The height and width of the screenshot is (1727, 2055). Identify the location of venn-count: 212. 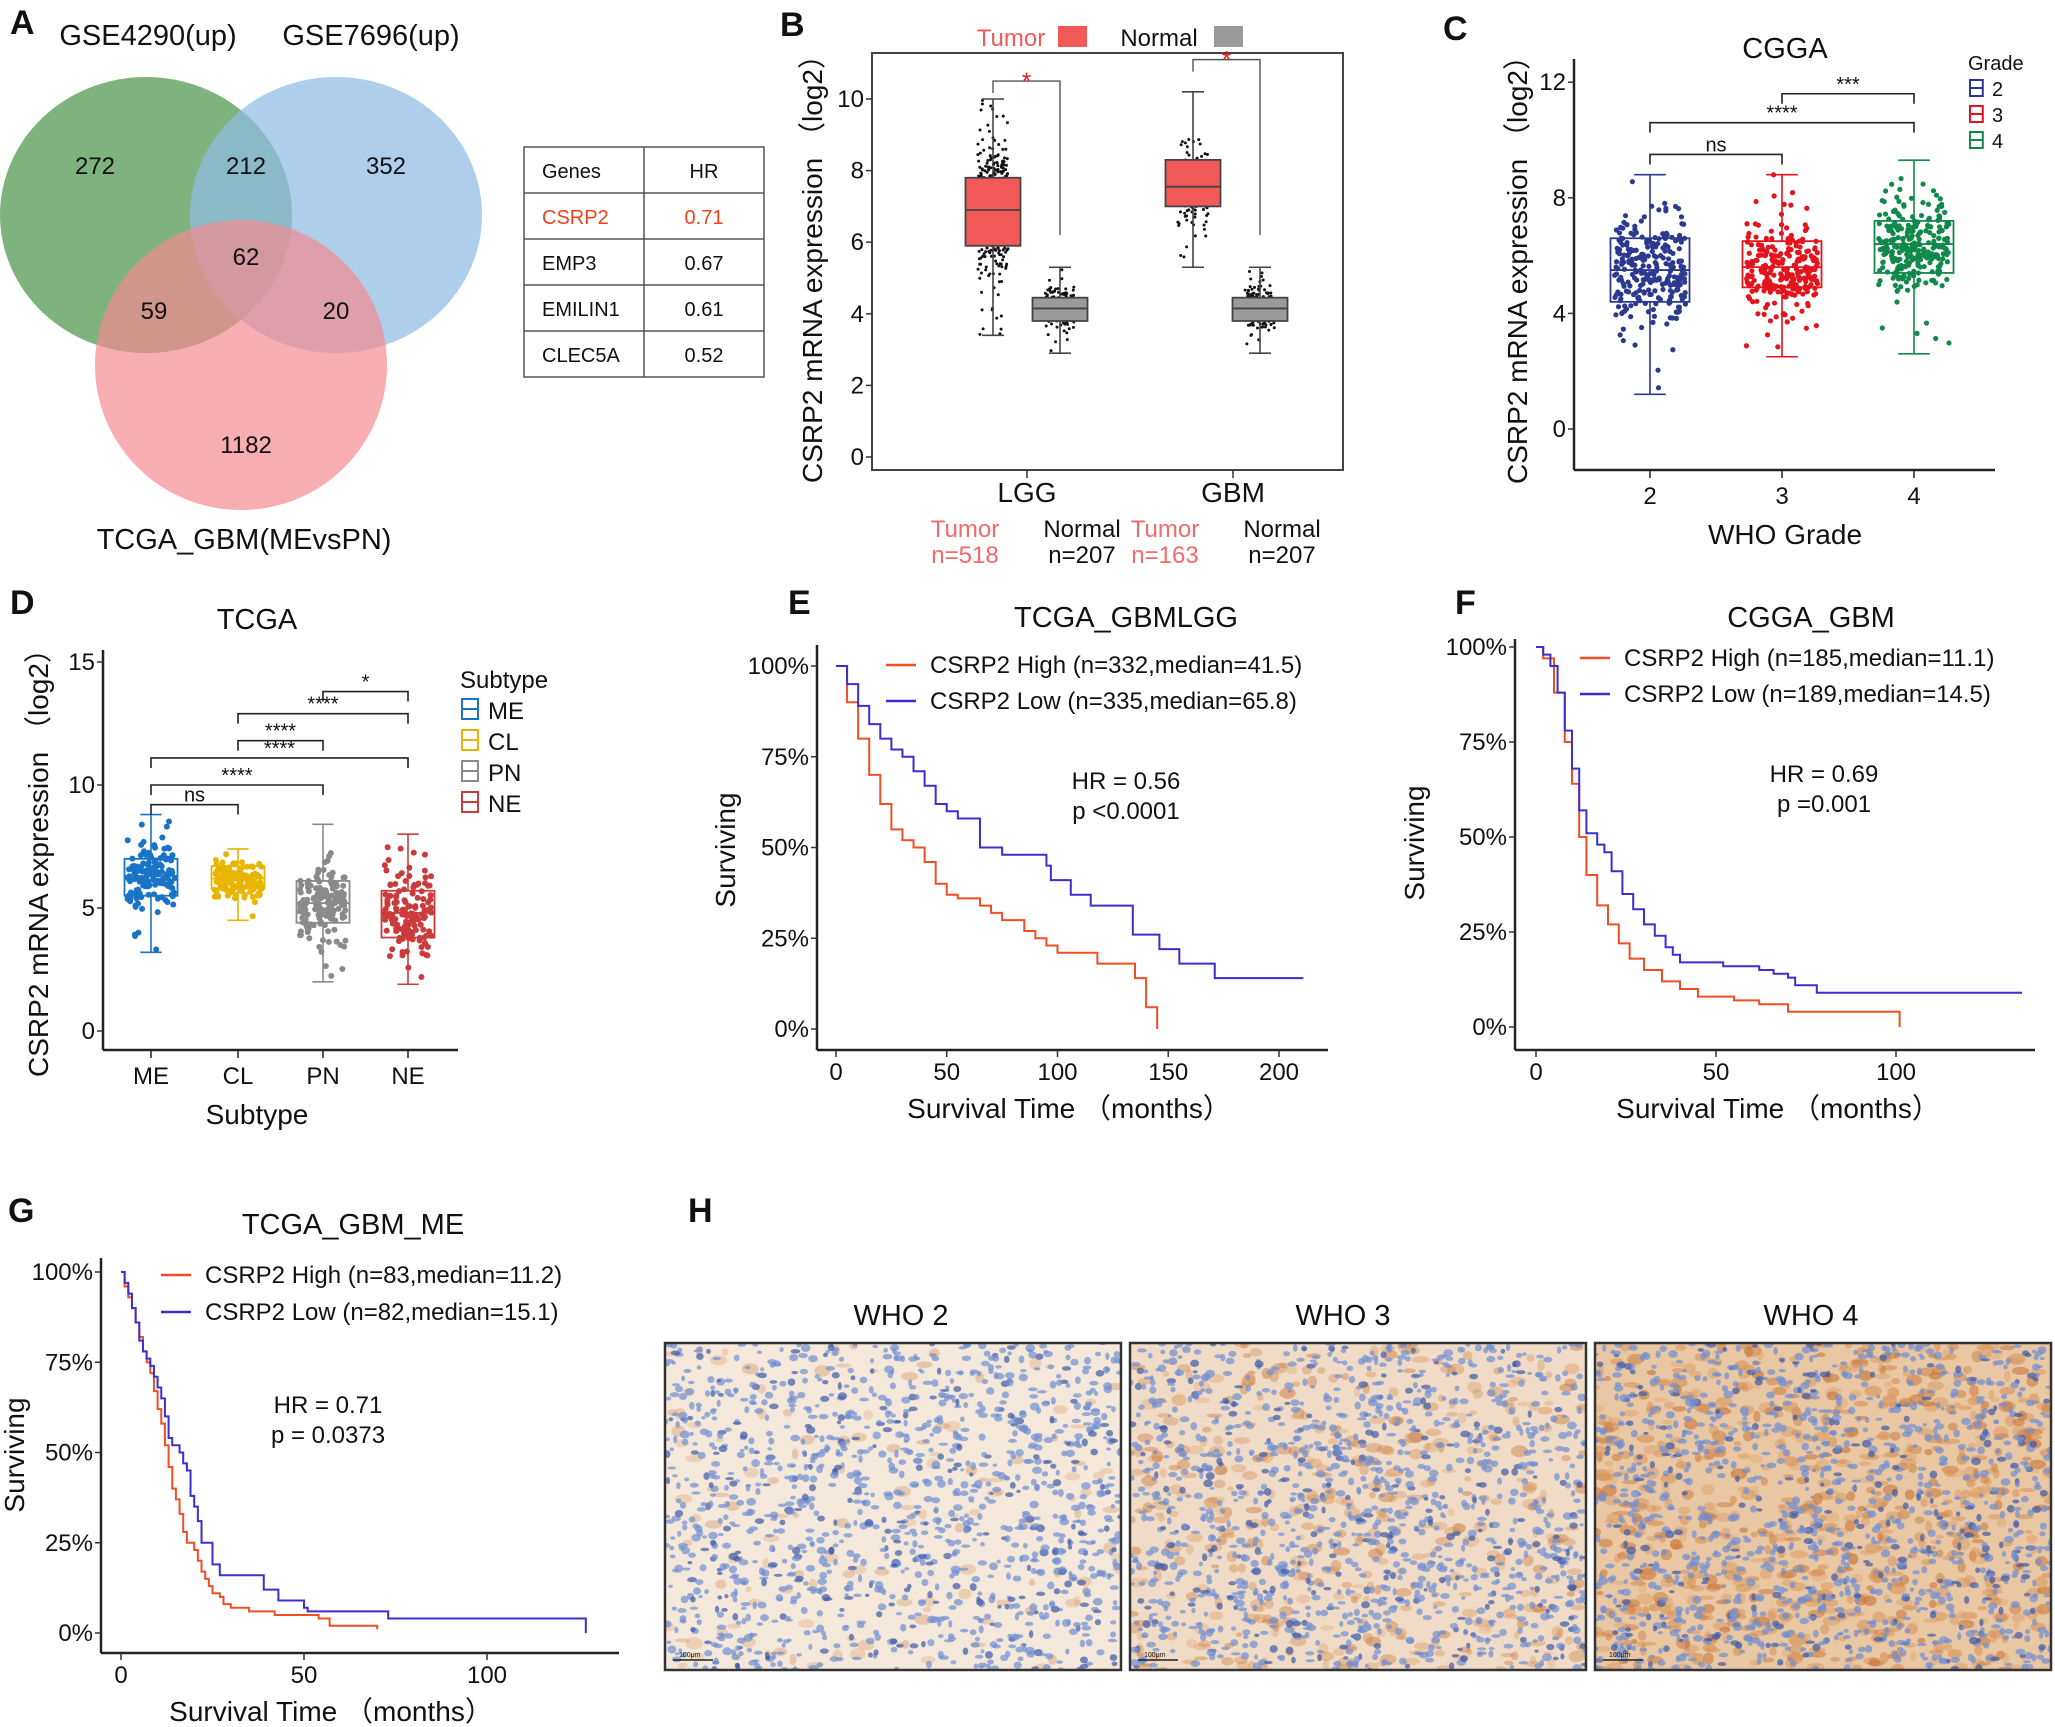
(246, 166).